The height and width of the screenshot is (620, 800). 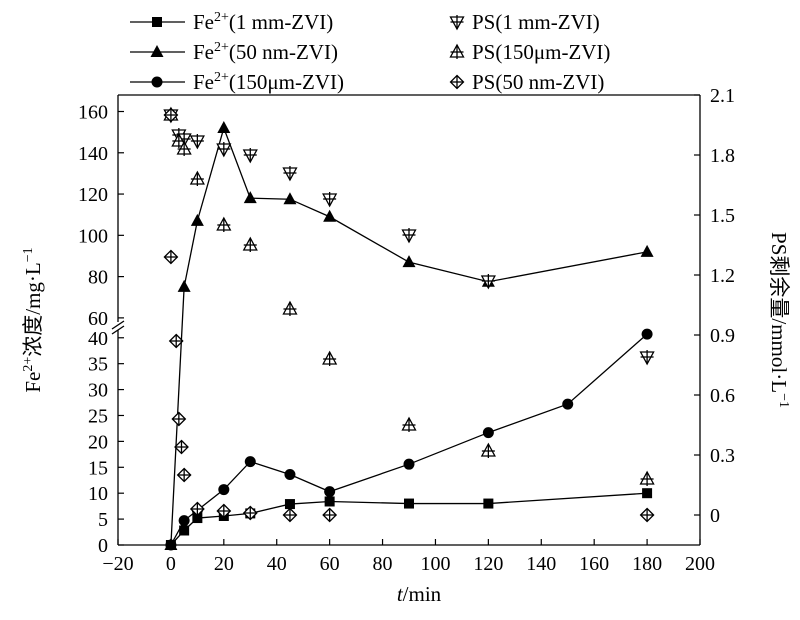 I want to click on x-axis-label-var: t, so click(x=400, y=594).